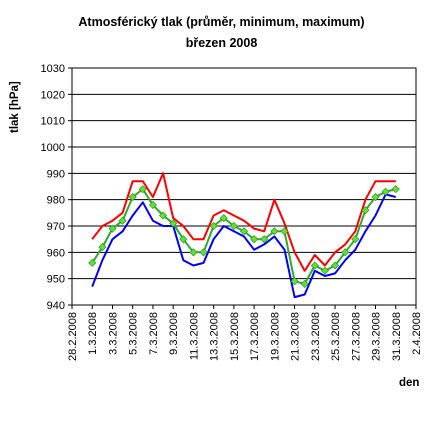 The image size is (443, 421). I want to click on x-tick-label: 15.3.2008, so click(235, 336).